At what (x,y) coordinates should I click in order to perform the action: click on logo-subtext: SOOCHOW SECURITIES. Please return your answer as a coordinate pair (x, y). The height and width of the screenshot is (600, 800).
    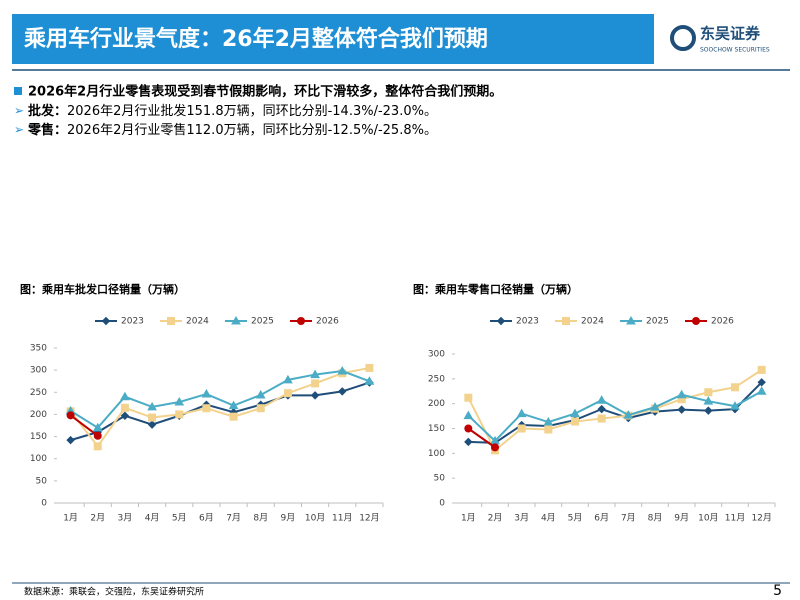
    Looking at the image, I should click on (735, 50).